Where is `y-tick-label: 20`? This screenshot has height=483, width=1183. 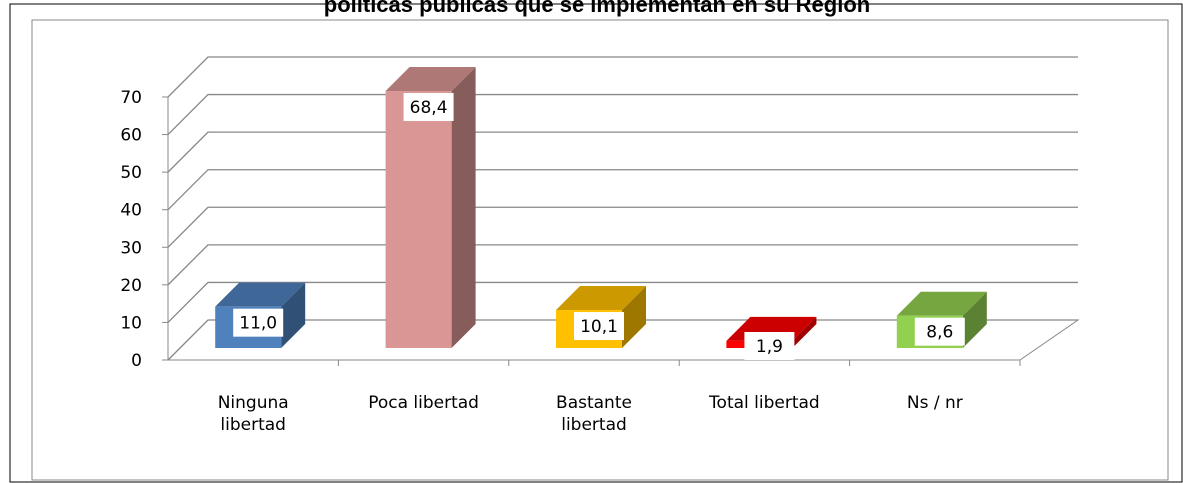
y-tick-label: 20 is located at coordinates (131, 286).